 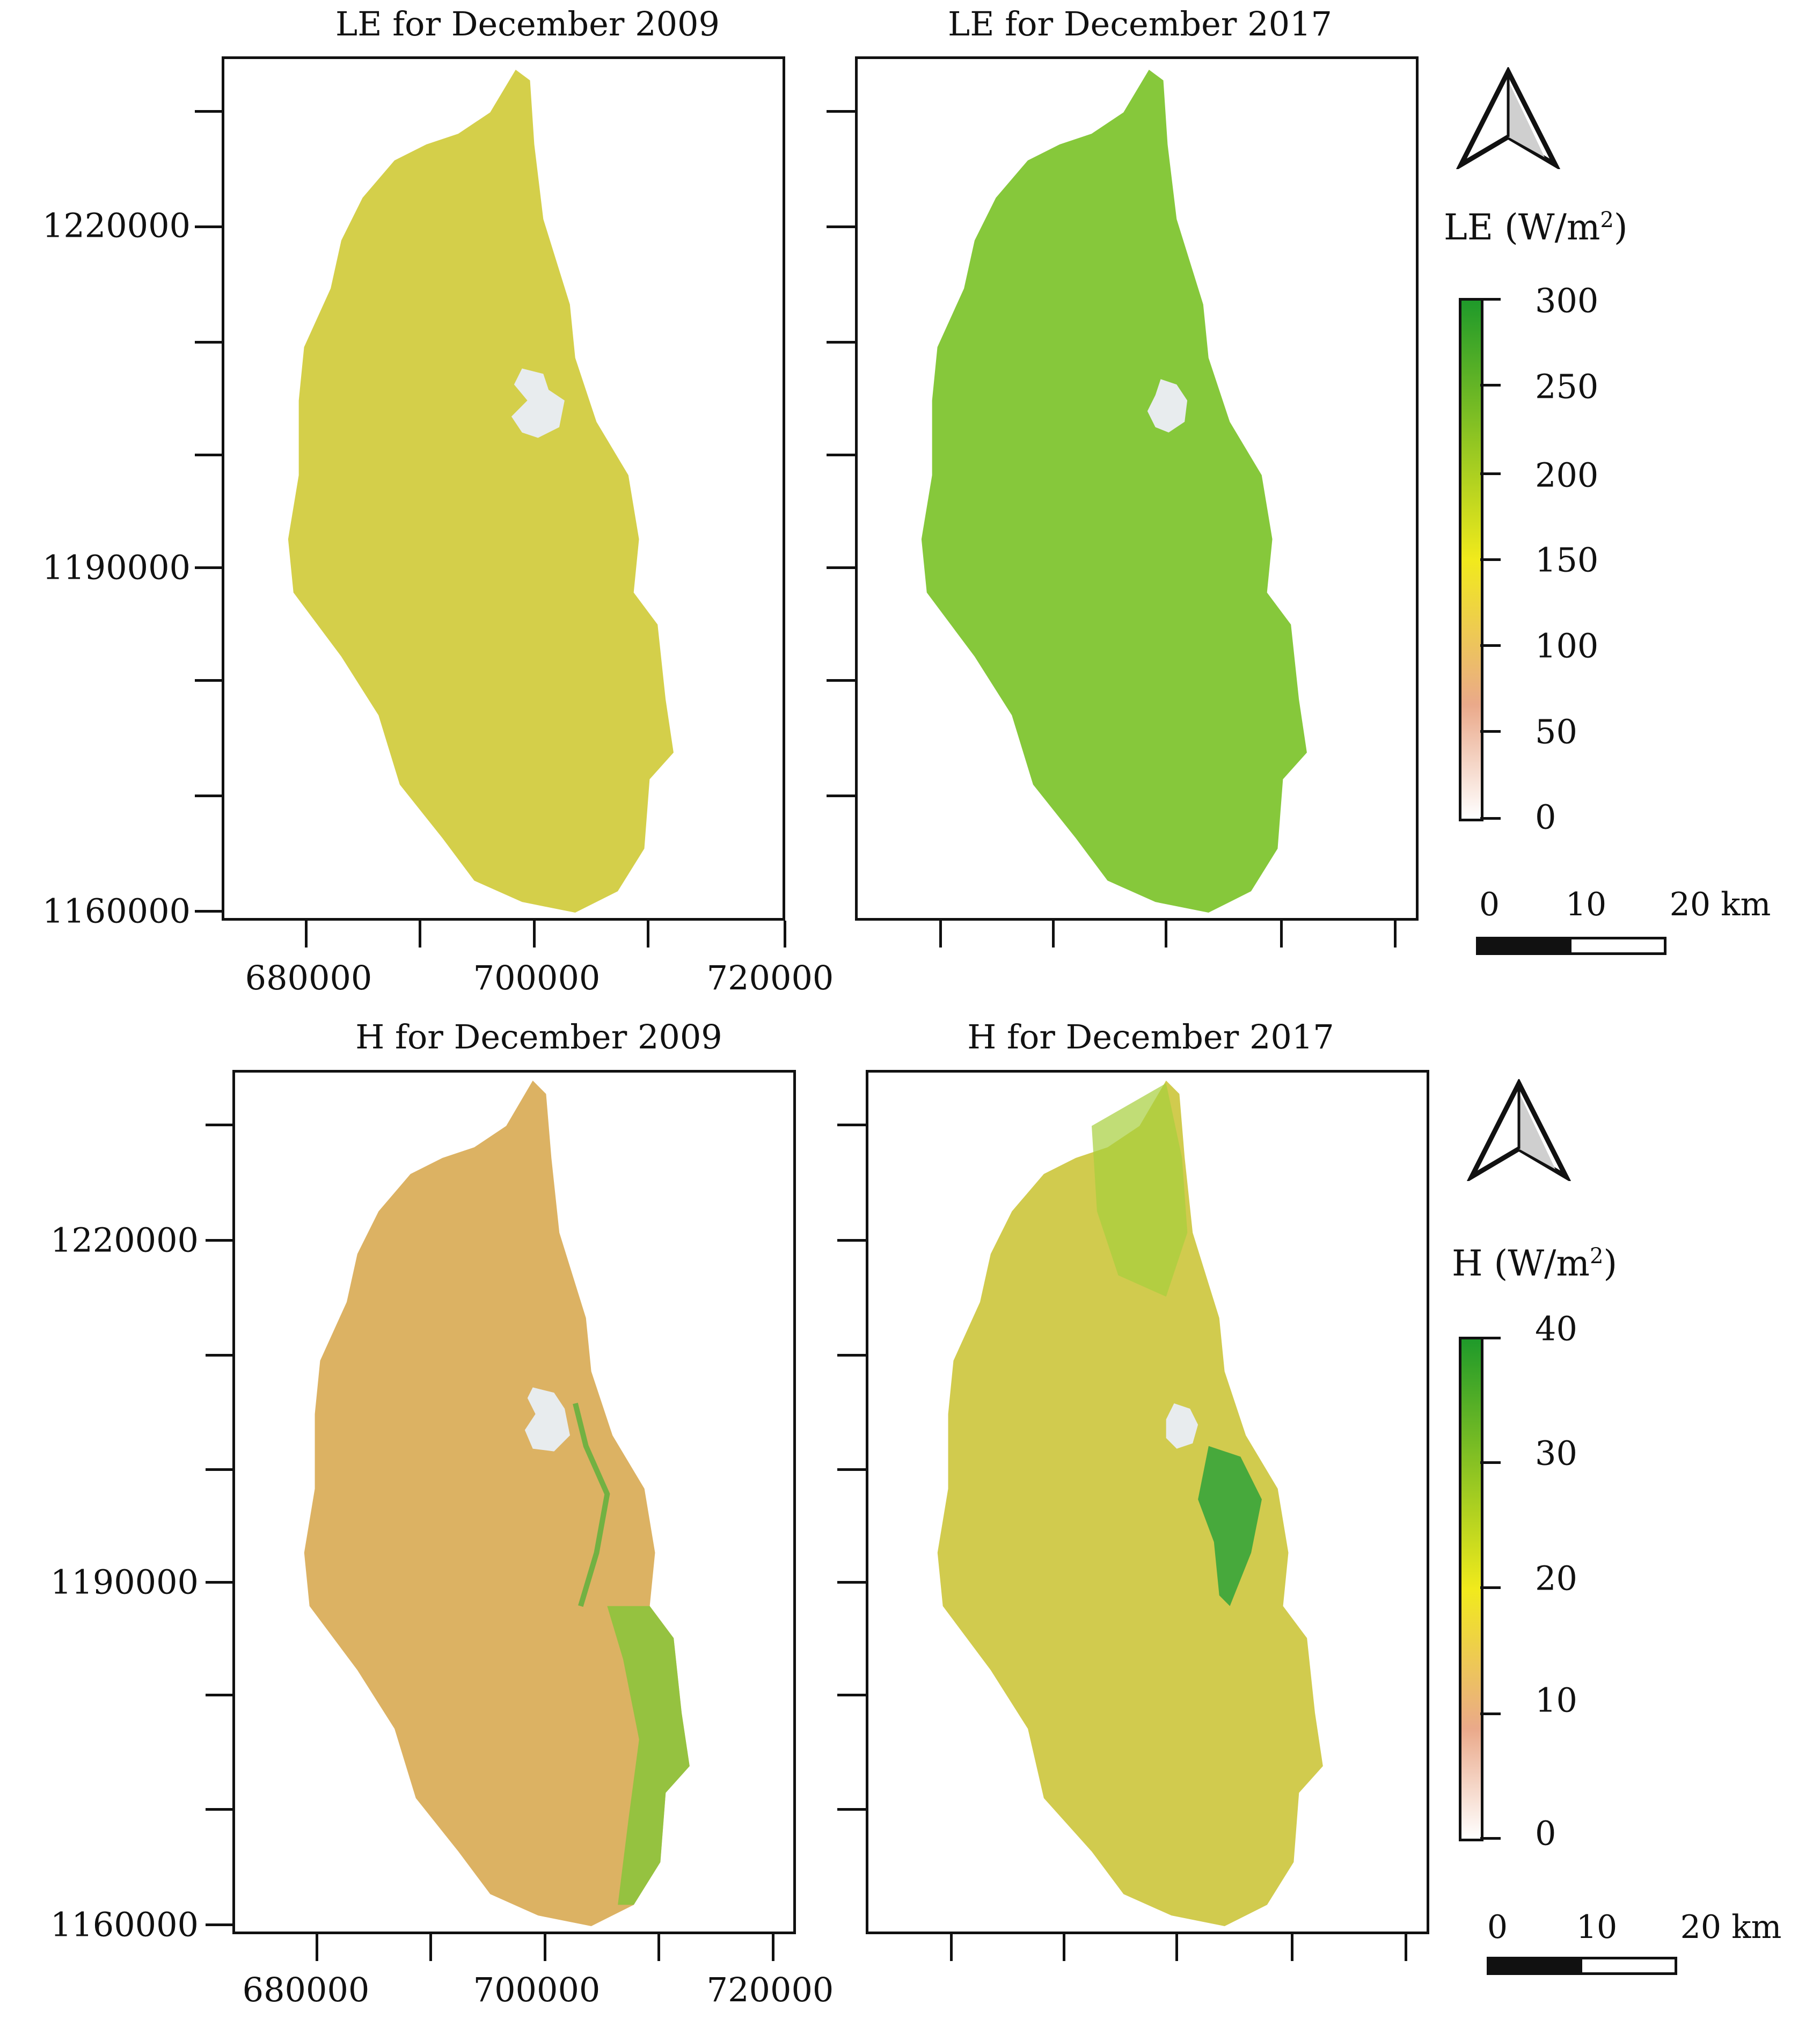 I want to click on map-title-le-2017: LE for December 2017, so click(x=1140, y=24).